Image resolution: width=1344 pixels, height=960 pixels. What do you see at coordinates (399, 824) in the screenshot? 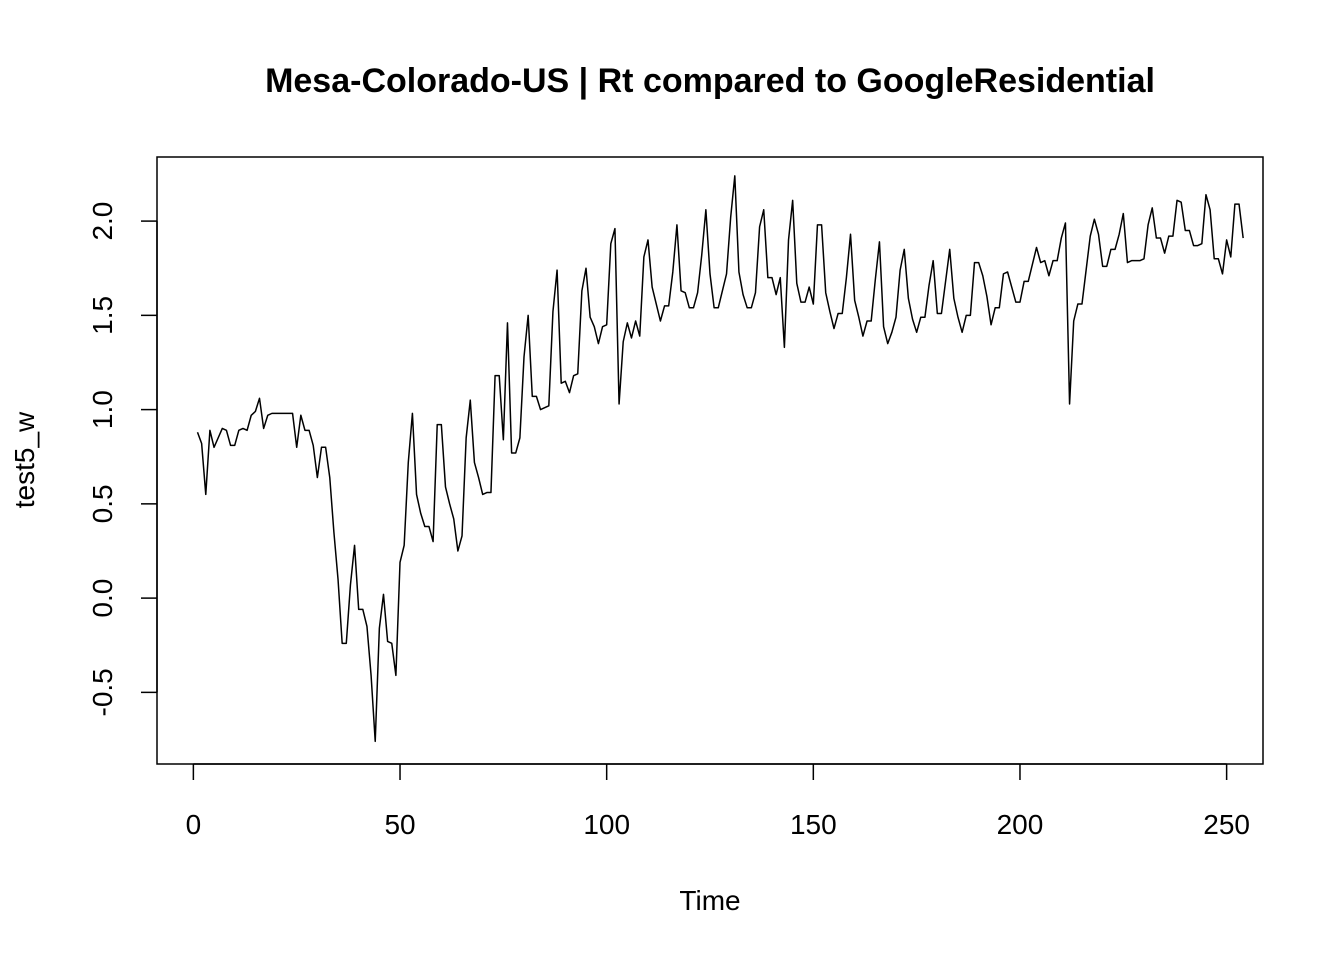
I see `x-tick-label: 50` at bounding box center [399, 824].